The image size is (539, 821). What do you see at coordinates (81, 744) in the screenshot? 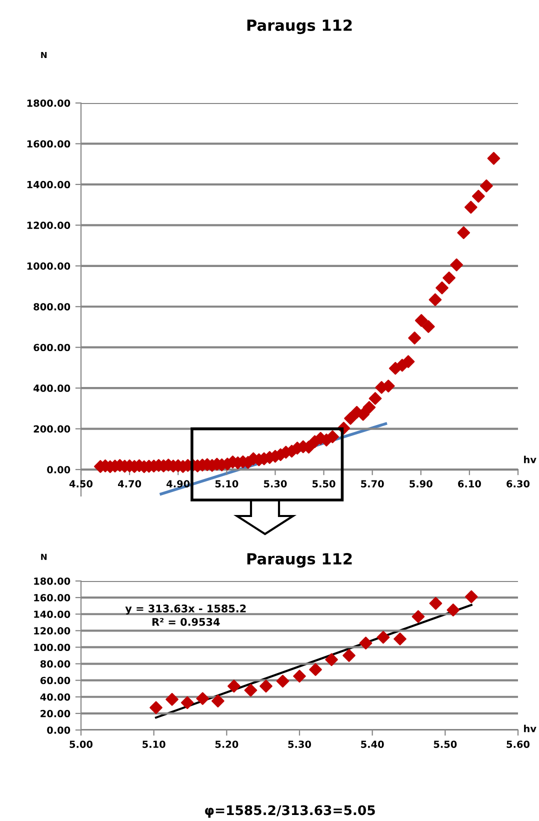
I see `x-tick-label: 5.00` at bounding box center [81, 744].